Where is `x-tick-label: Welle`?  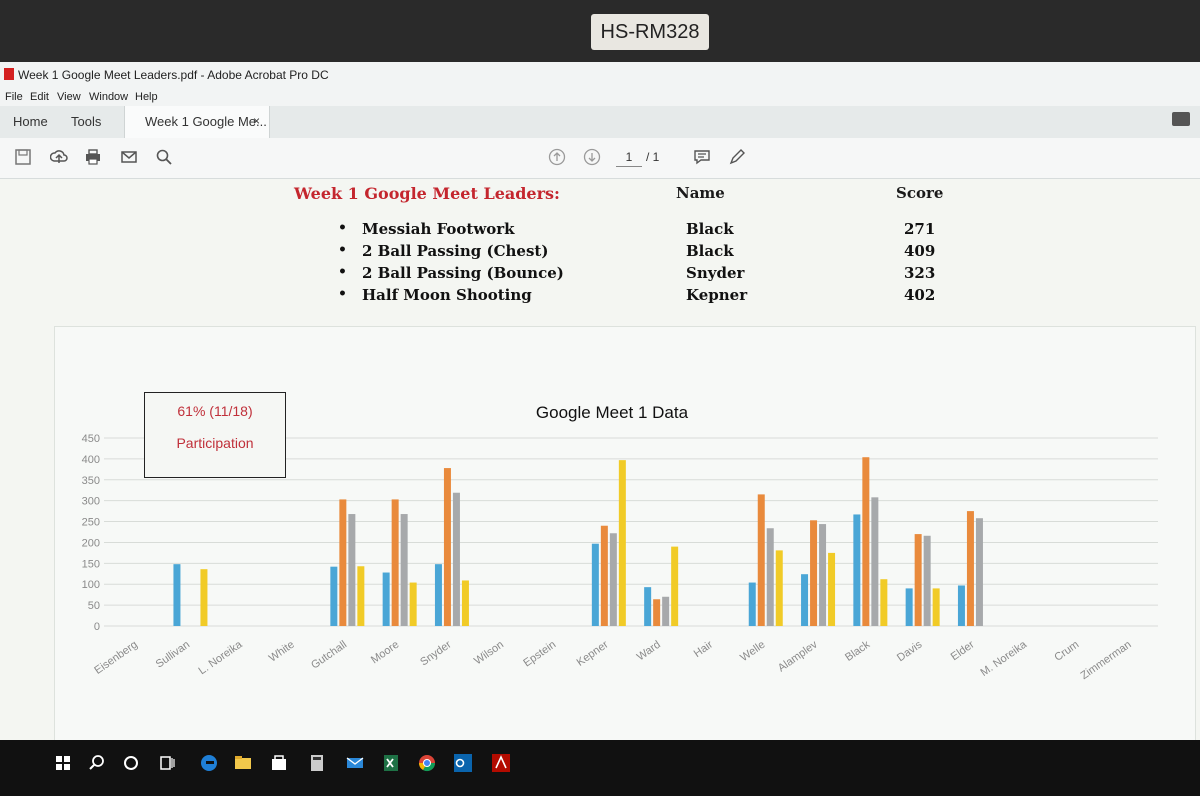 x-tick-label: Welle is located at coordinates (752, 651).